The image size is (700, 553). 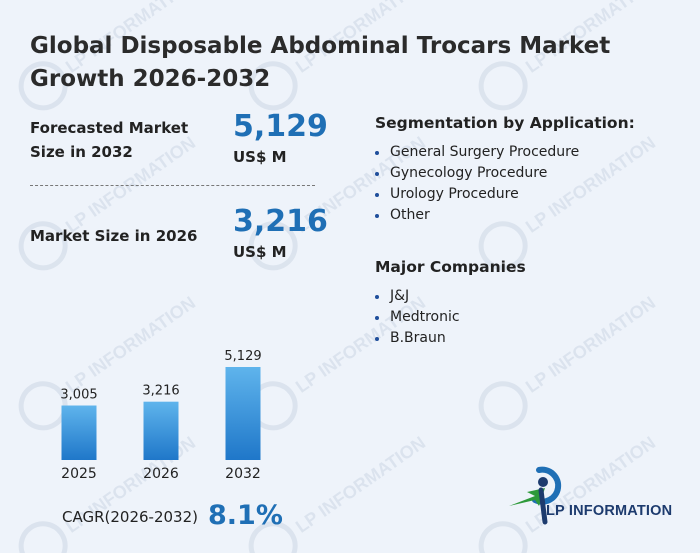 What do you see at coordinates (425, 317) in the screenshot?
I see `company-label: Medtronic` at bounding box center [425, 317].